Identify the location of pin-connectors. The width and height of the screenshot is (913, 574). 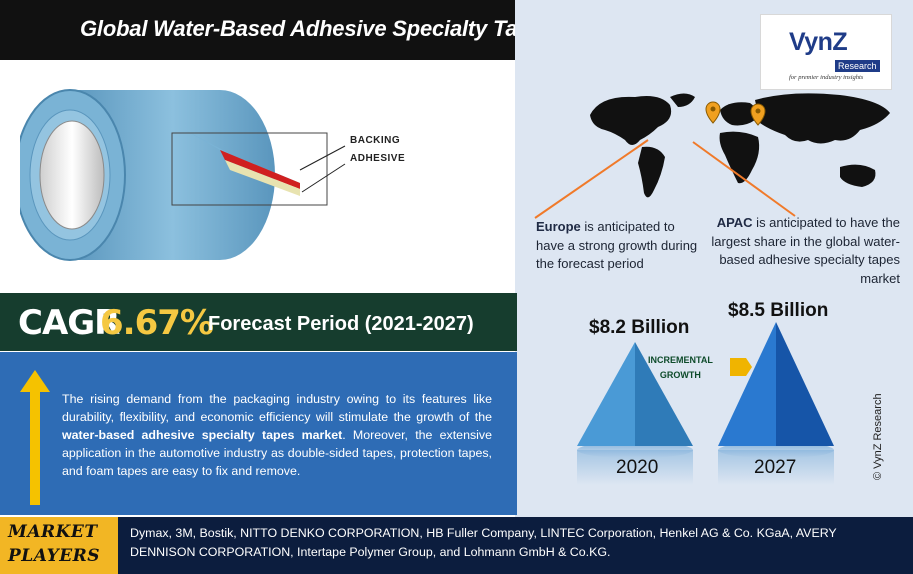
(665, 179).